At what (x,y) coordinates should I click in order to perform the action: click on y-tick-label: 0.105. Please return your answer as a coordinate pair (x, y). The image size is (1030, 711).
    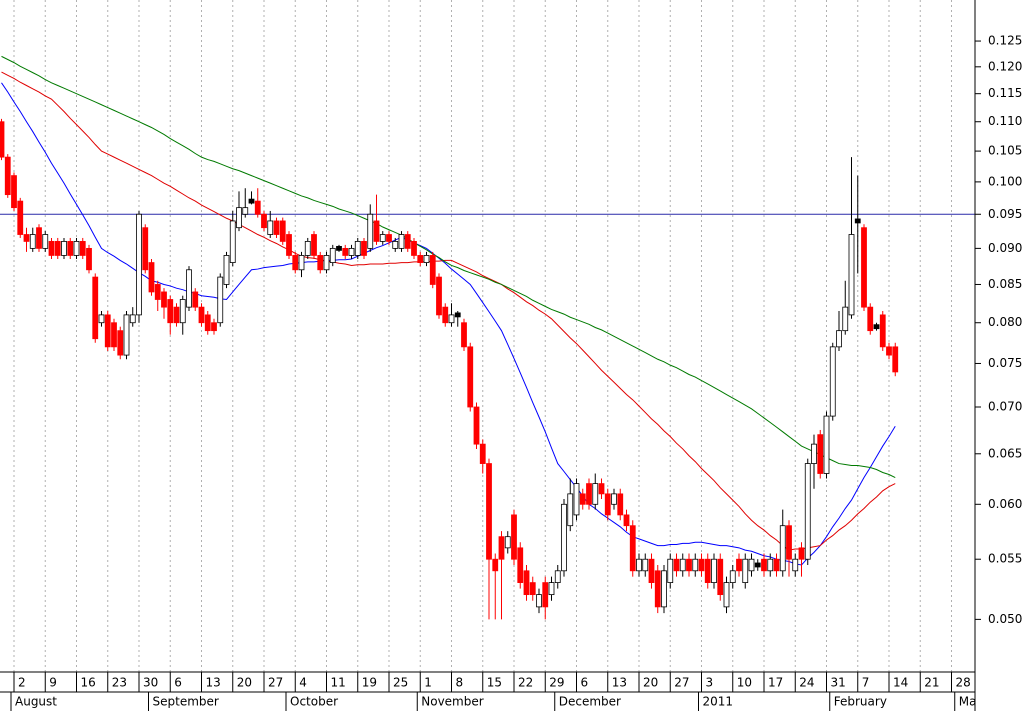
    Looking at the image, I should click on (1005, 151).